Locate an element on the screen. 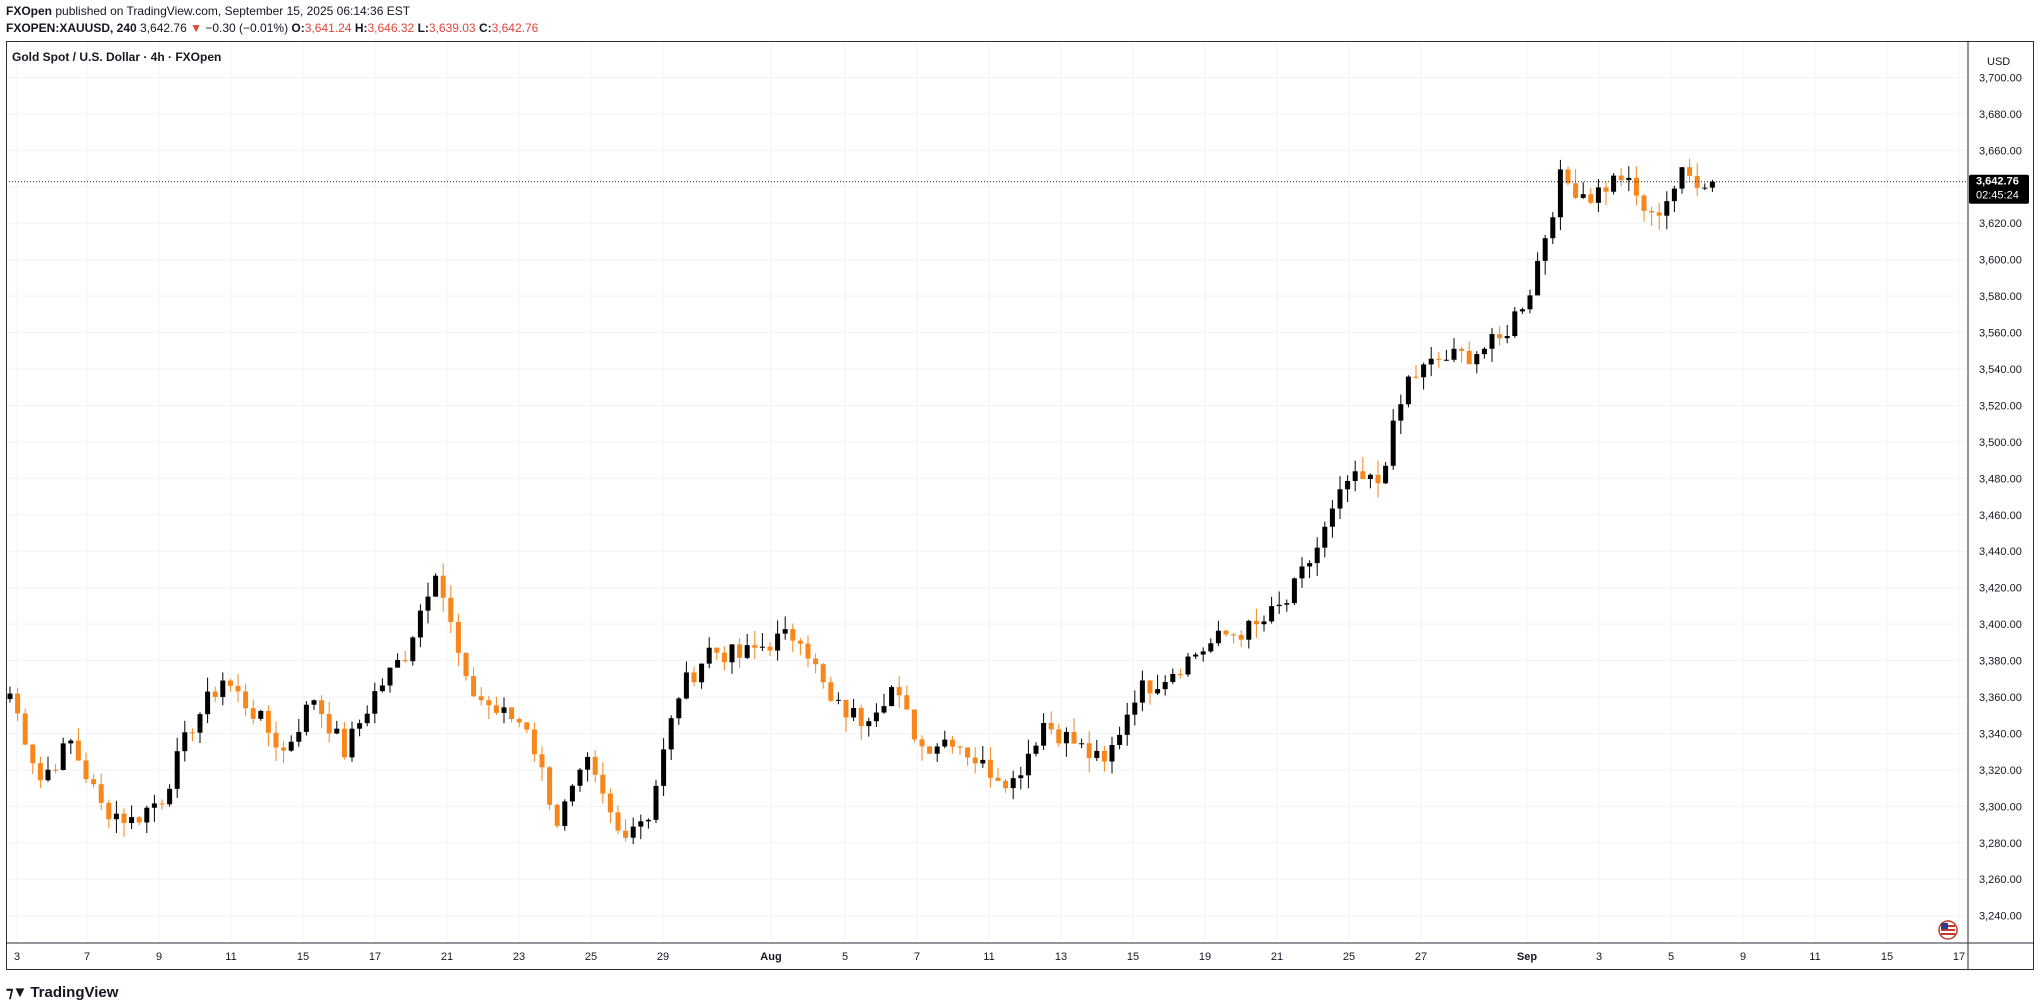 This screenshot has width=2042, height=1008. y-tick-label: 3,340.00 is located at coordinates (2000, 734).